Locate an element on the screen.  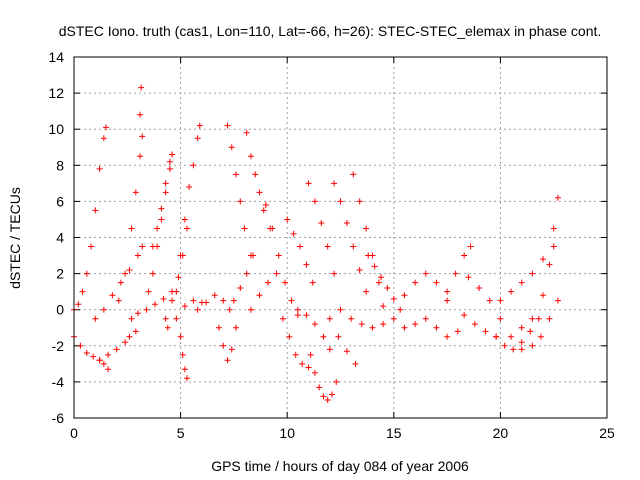
y-tick-label: -2 is located at coordinates (58, 346).